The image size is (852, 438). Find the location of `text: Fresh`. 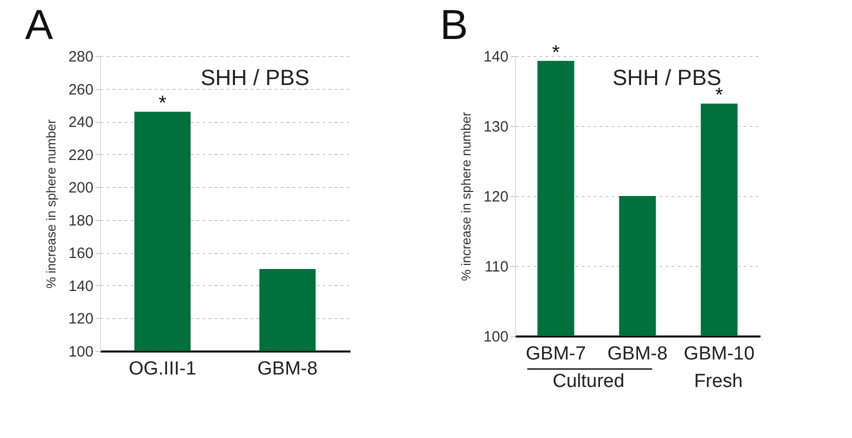

text: Fresh is located at coordinates (718, 381).